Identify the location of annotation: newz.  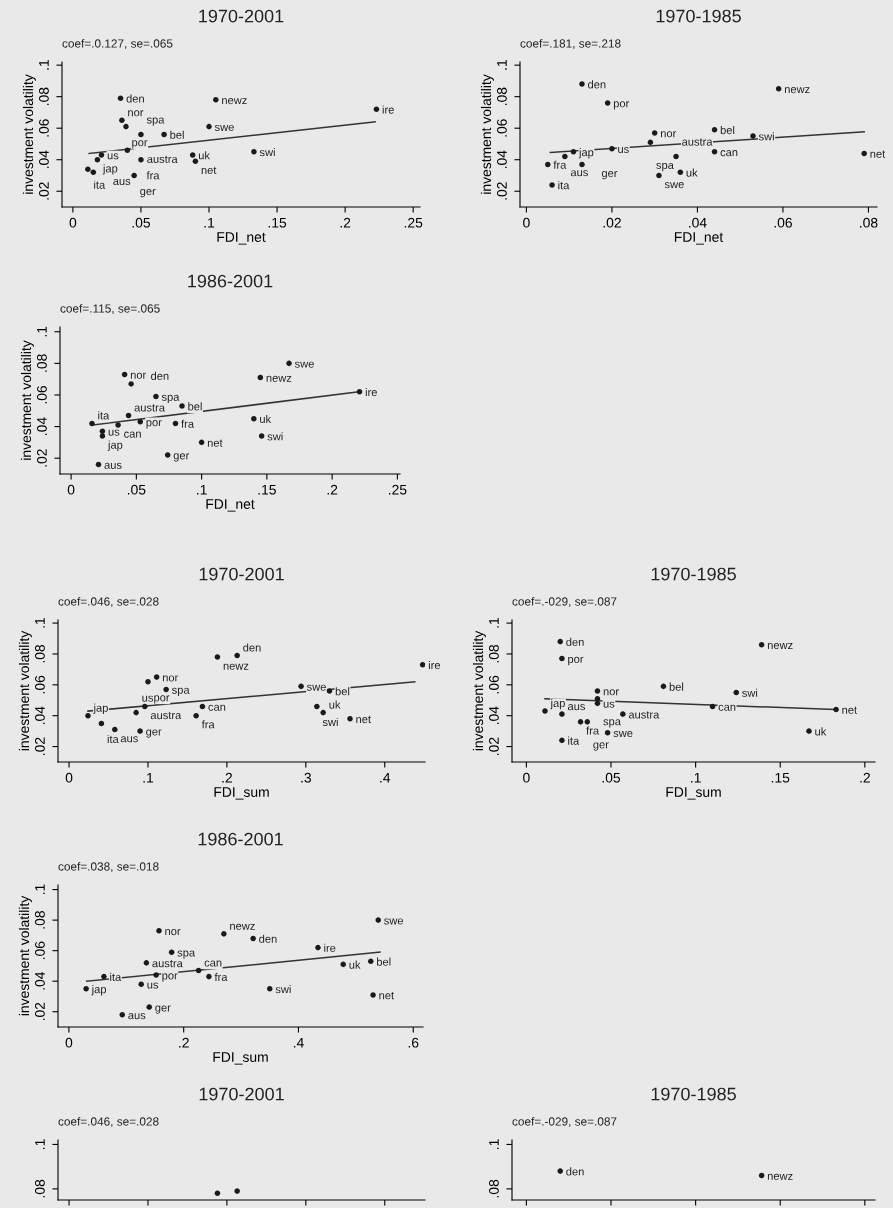
(234, 101).